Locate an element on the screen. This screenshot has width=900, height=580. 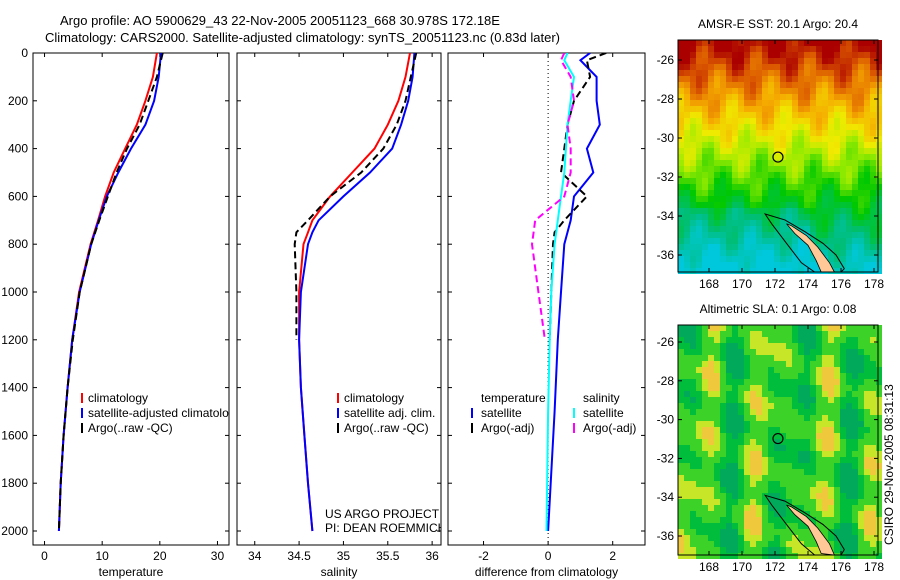
y-tick-label: 0 is located at coordinates (24, 53).